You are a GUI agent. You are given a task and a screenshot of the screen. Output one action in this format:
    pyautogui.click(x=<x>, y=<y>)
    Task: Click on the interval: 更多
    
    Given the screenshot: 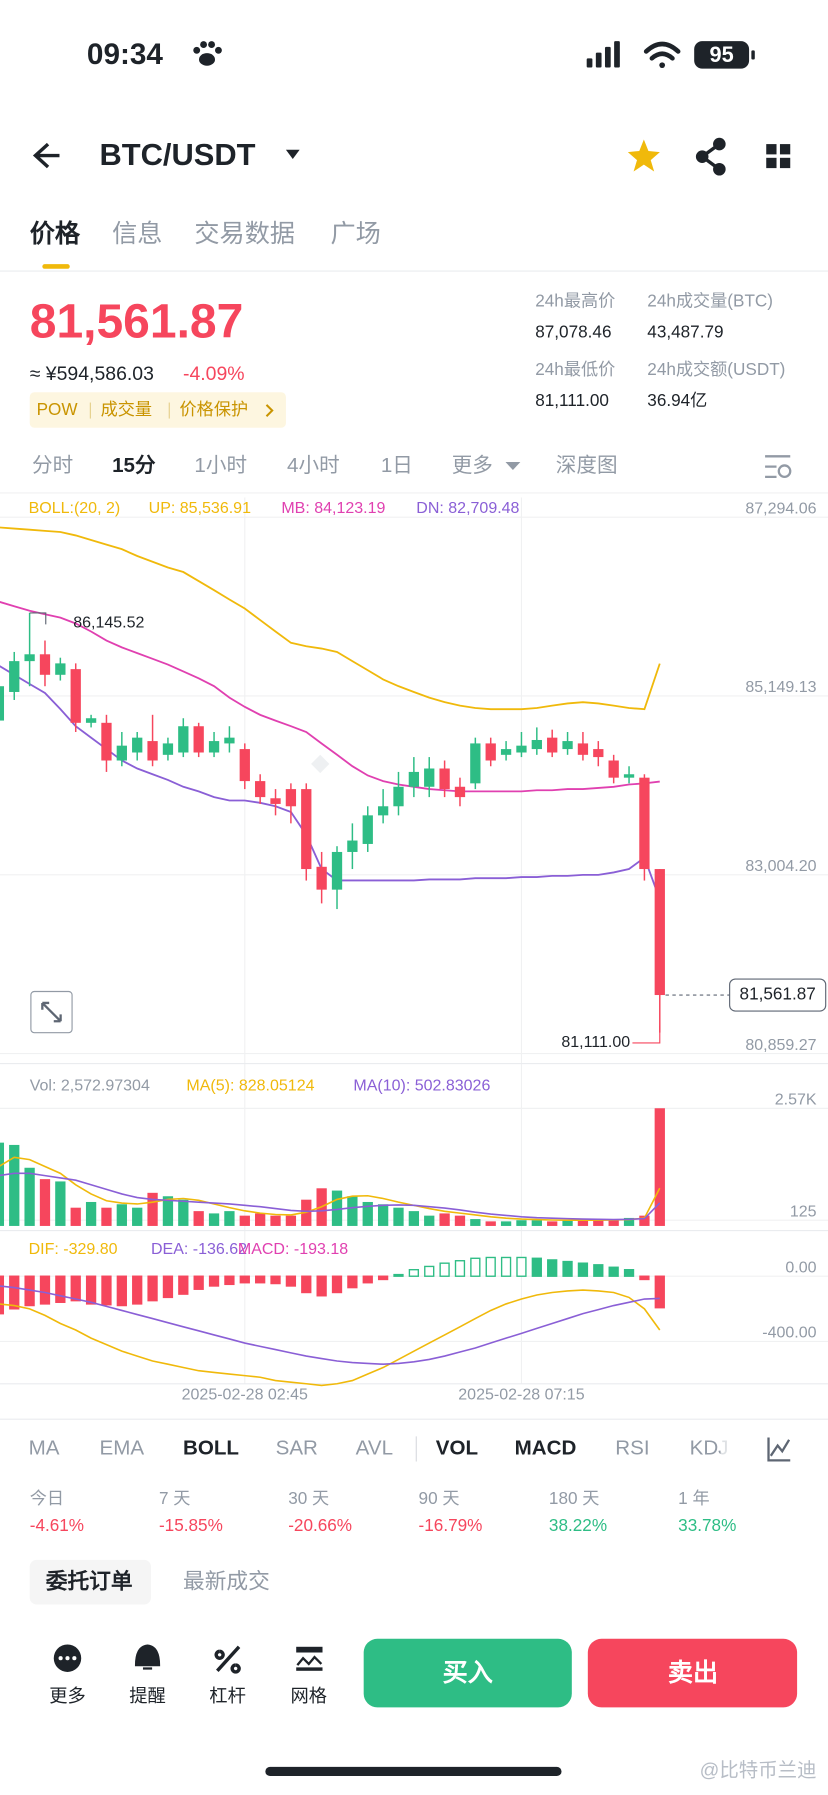 What is the action you would take?
    pyautogui.click(x=472, y=465)
    